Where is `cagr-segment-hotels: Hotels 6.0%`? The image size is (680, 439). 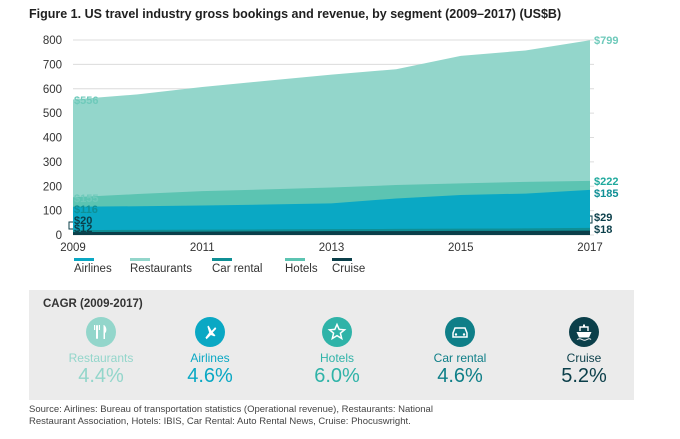
cagr-segment-hotels: Hotels 6.0% is located at coordinates (337, 352).